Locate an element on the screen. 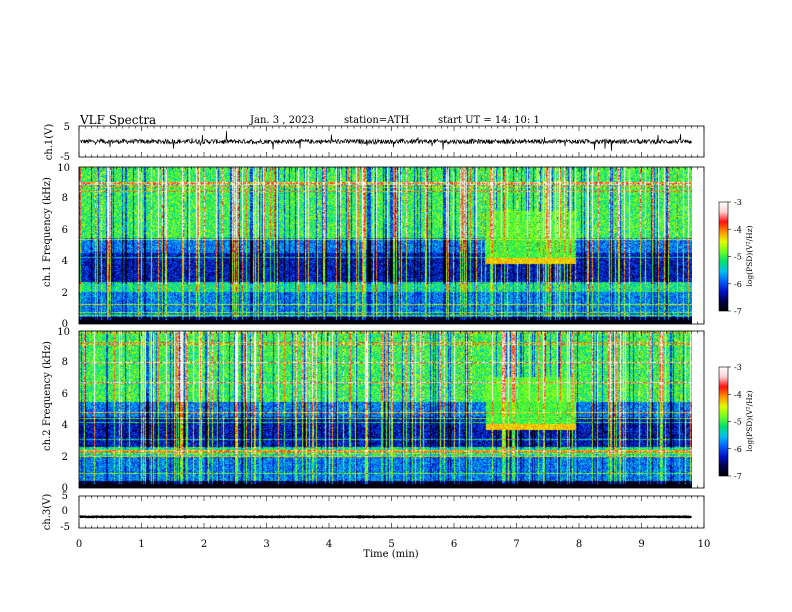 The width and height of the screenshot is (792, 612). ch1-spectrogram-ylabel: ch.1 Frequency (kHz) is located at coordinates (47, 232).